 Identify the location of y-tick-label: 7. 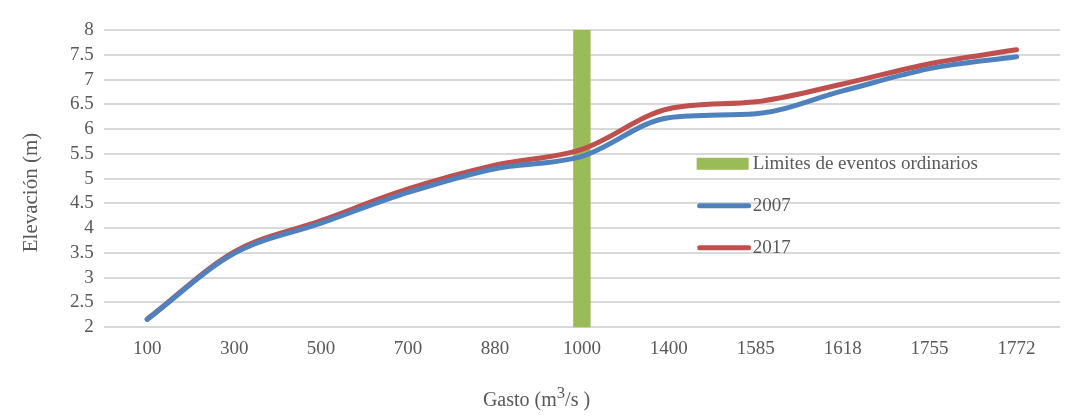
(89, 78).